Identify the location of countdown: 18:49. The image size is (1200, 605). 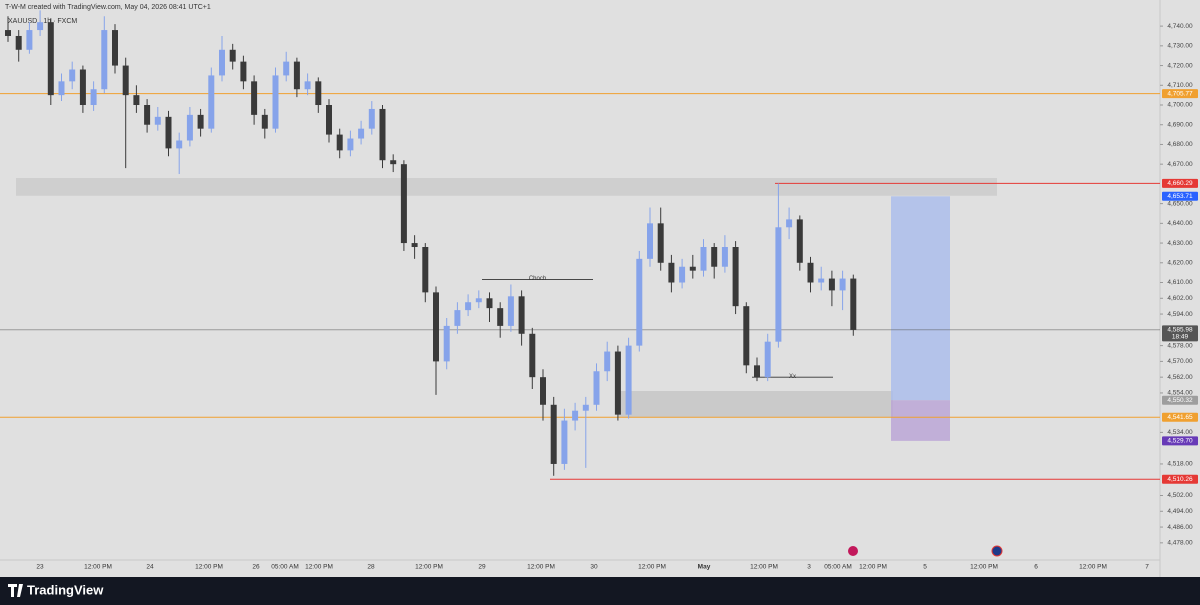
(1180, 337).